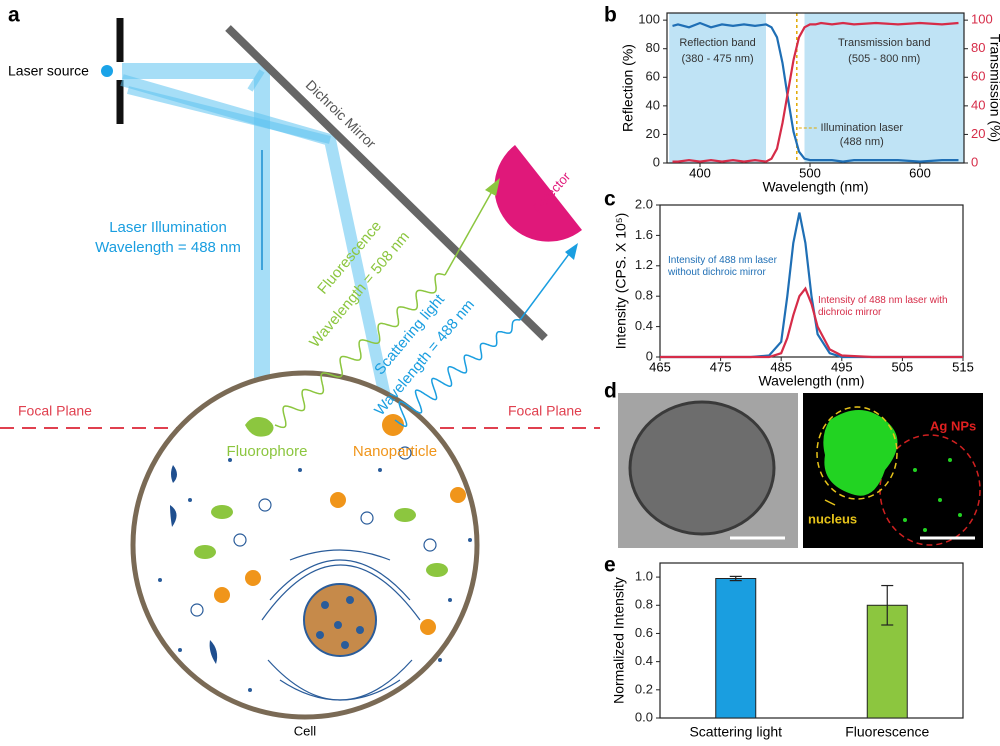 This screenshot has width=1000, height=746. Describe the element at coordinates (884, 43) in the screenshot. I see `band-label: Transmission band` at that location.